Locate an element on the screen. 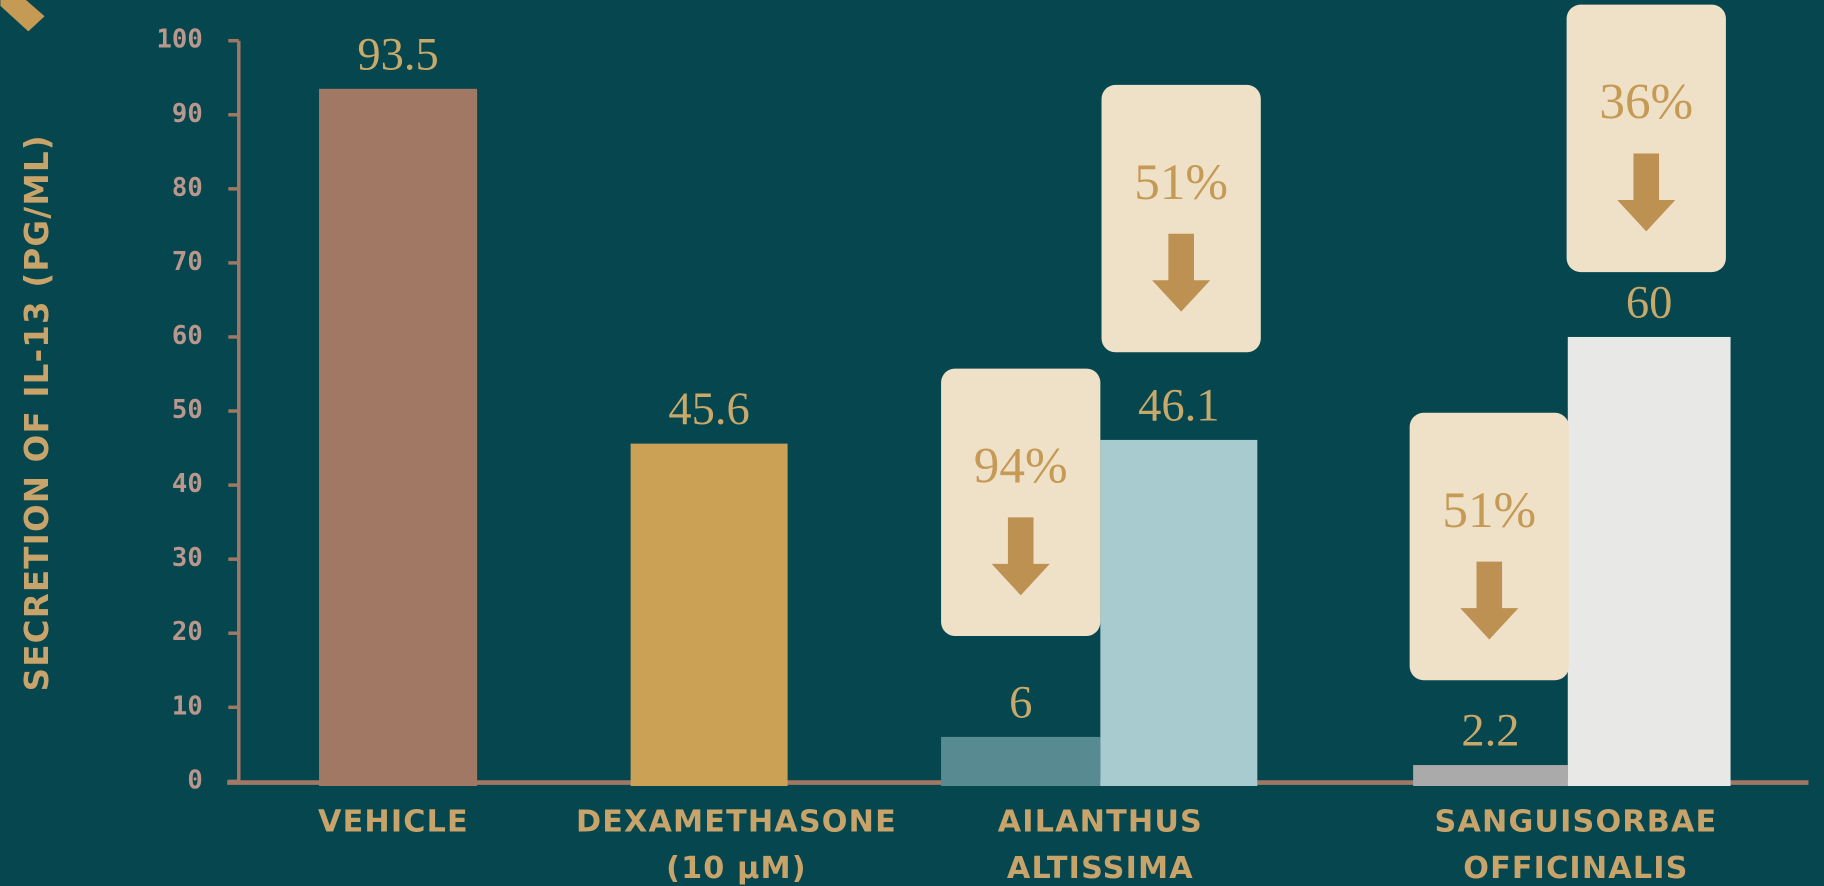 Image resolution: width=1824 pixels, height=886 pixels. value-label: 60 is located at coordinates (1649, 302).